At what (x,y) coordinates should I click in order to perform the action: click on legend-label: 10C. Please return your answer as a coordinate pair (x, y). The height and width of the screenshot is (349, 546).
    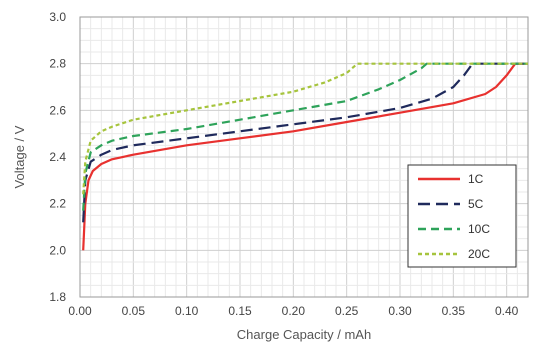
    Looking at the image, I should click on (479, 229).